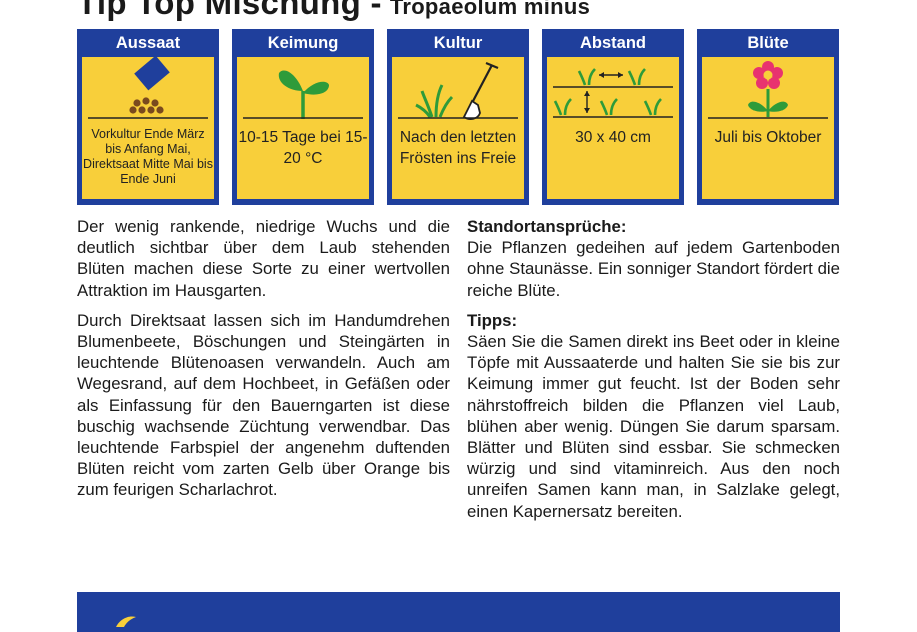 Image resolution: width=917 pixels, height=632 pixels. What do you see at coordinates (768, 90) in the screenshot?
I see `flower-icon` at bounding box center [768, 90].